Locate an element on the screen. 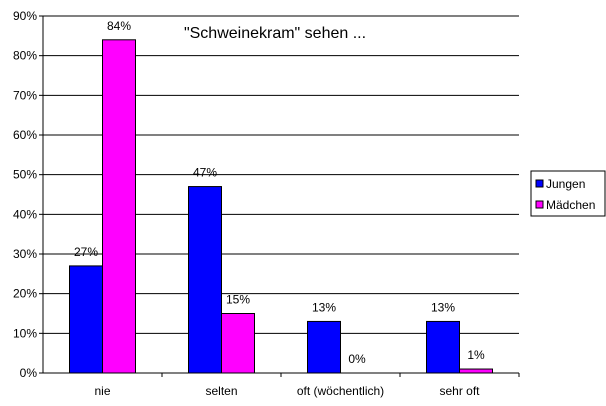  data-label: 84% is located at coordinates (119, 26).